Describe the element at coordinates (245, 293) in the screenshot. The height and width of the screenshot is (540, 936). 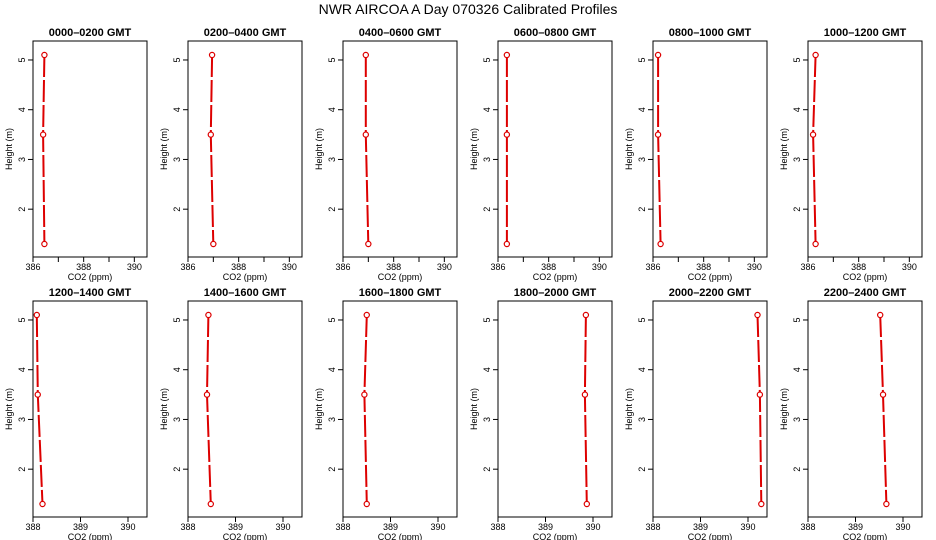
I see `panel-title: 1400–1600 GMT` at that location.